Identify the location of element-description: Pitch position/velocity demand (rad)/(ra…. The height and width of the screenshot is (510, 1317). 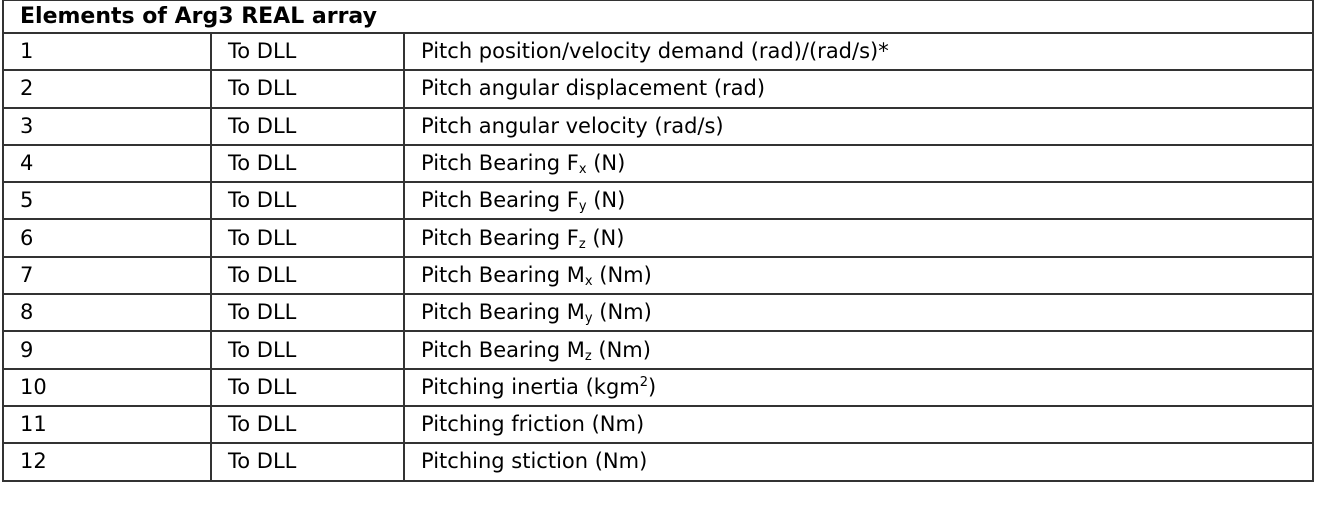
(858, 51).